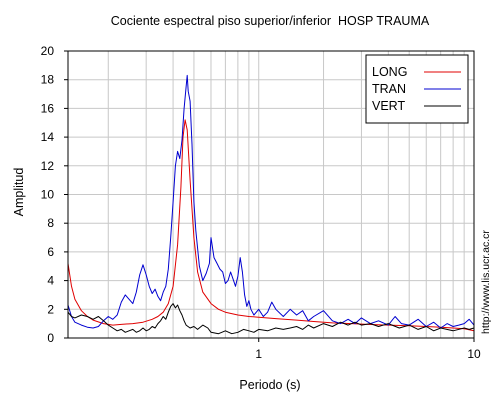 This screenshot has height=400, width=500. Describe the element at coordinates (48, 80) in the screenshot. I see `y-tick-label: 18` at that location.